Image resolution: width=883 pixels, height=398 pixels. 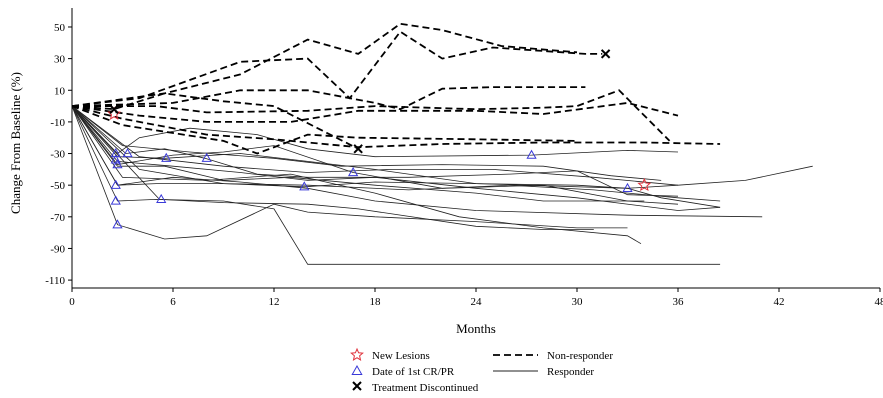 What do you see at coordinates (60, 91) in the screenshot?
I see `y-tick-label: 10` at bounding box center [60, 91].